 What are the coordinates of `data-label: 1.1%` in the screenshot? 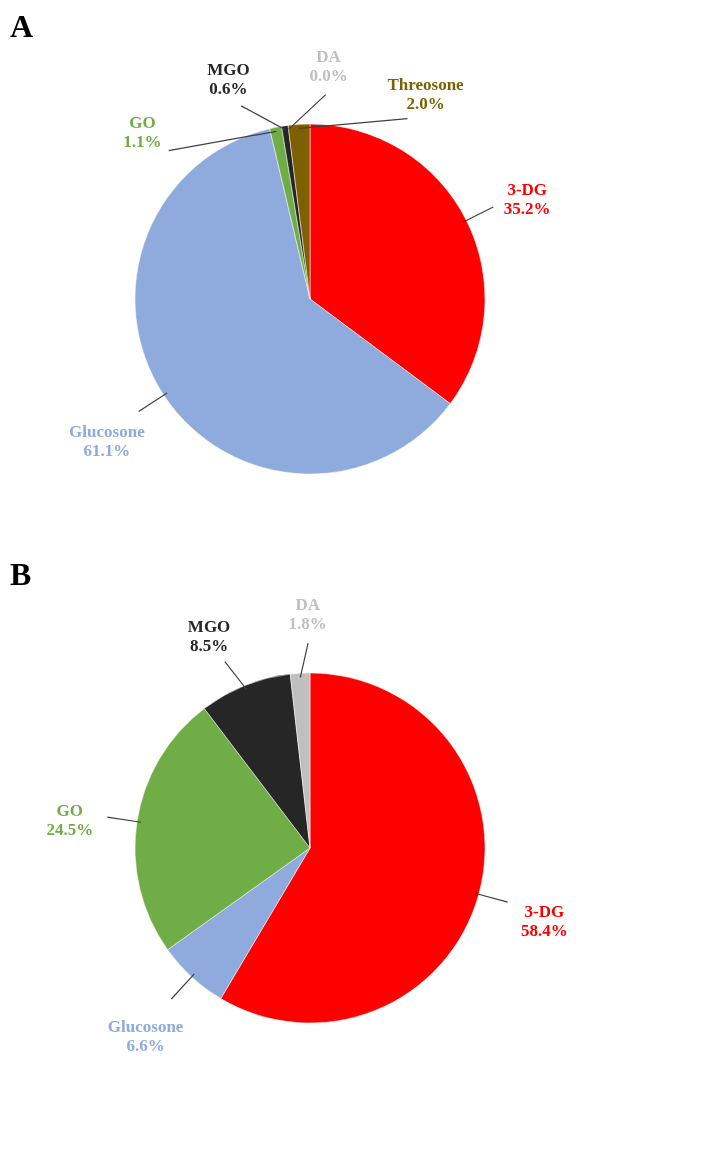 It's located at (142, 142).